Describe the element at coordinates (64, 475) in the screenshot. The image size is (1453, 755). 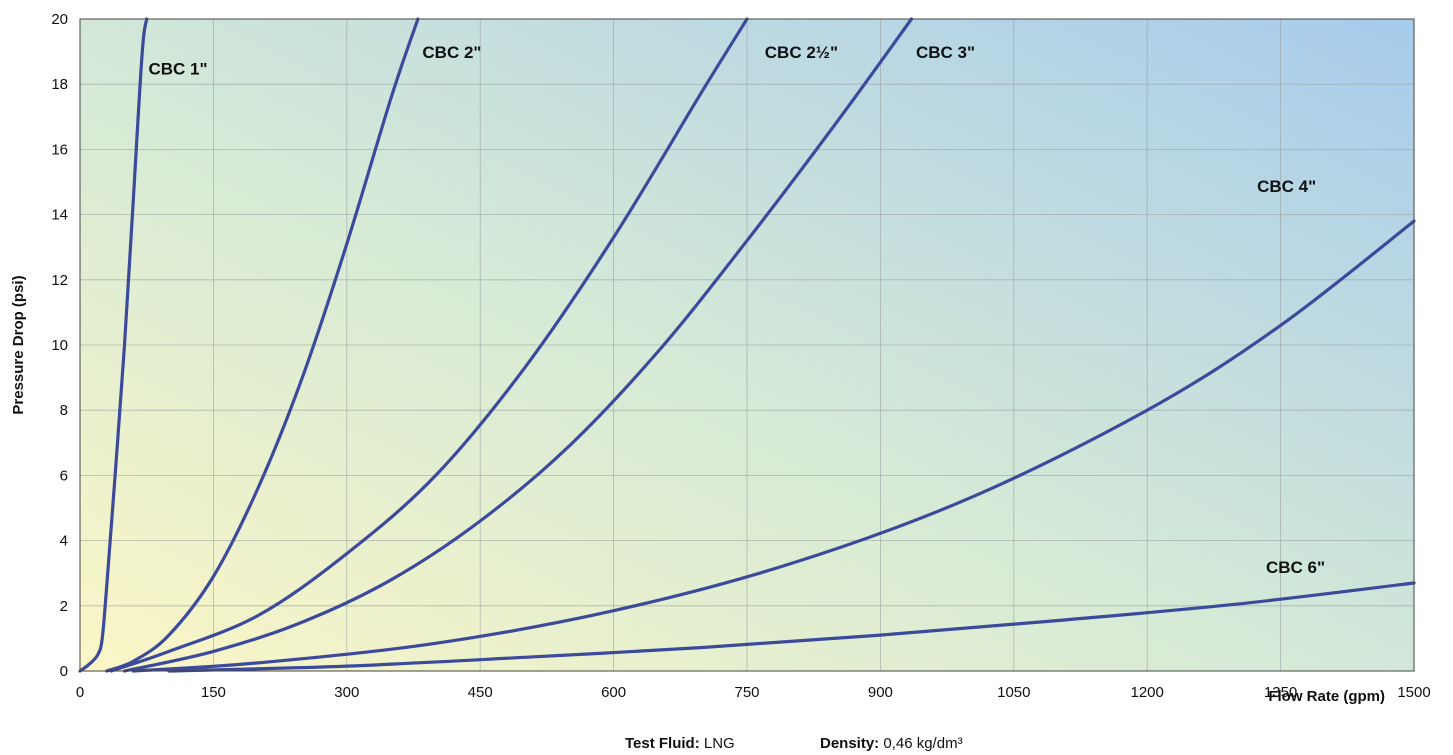
I see `y-tick-label: 6` at that location.